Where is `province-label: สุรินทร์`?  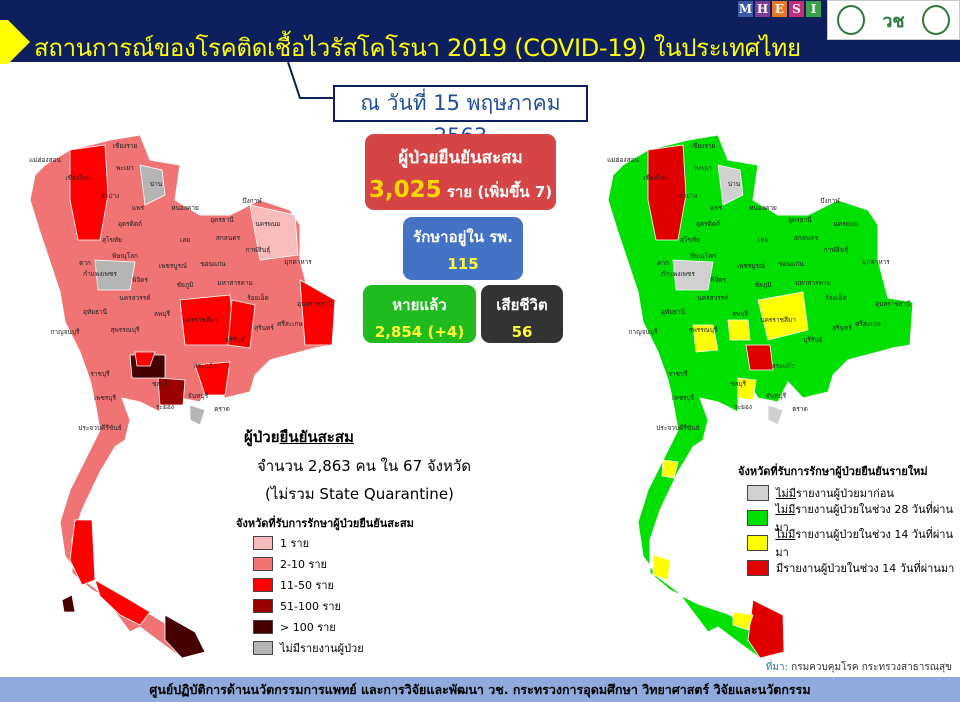 province-label: สุรินทร์ is located at coordinates (842, 328).